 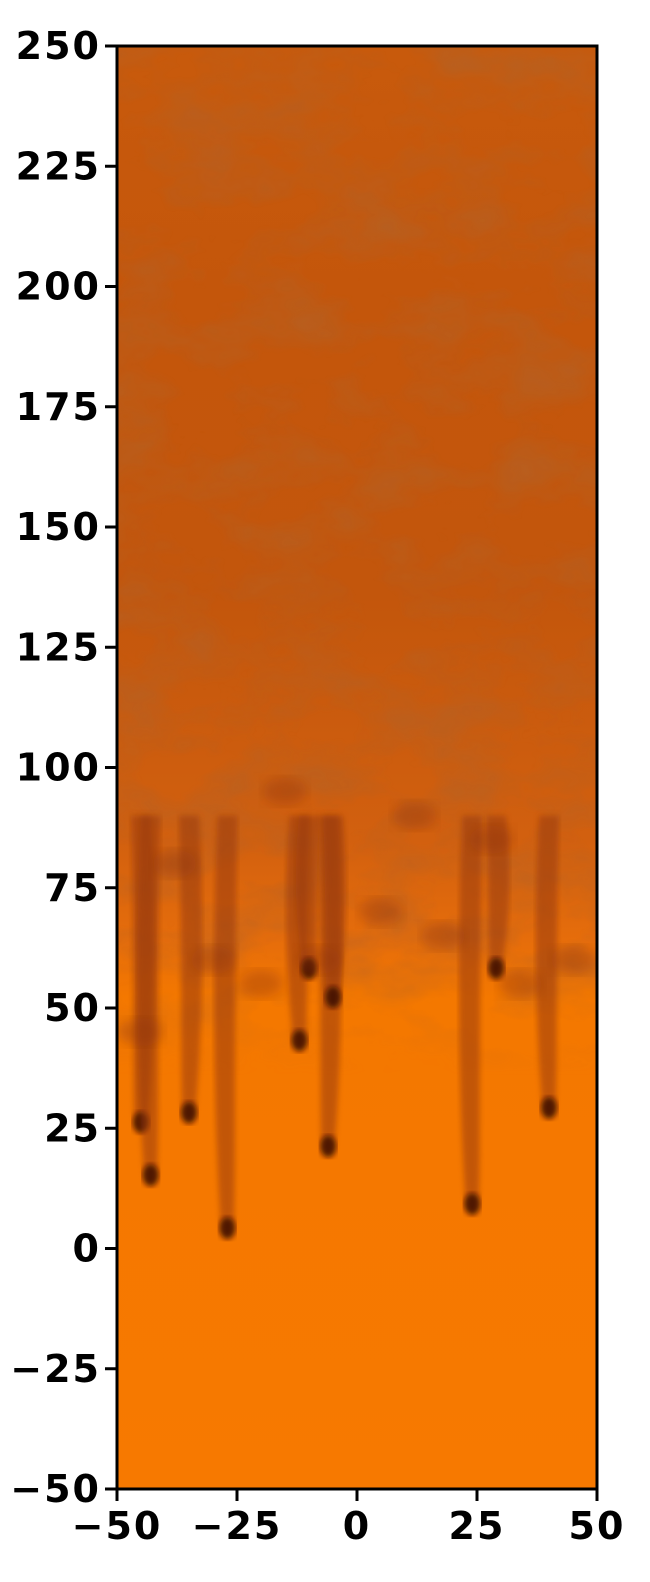 What do you see at coordinates (477, 1526) in the screenshot?
I see `x-tick-label: 25` at bounding box center [477, 1526].